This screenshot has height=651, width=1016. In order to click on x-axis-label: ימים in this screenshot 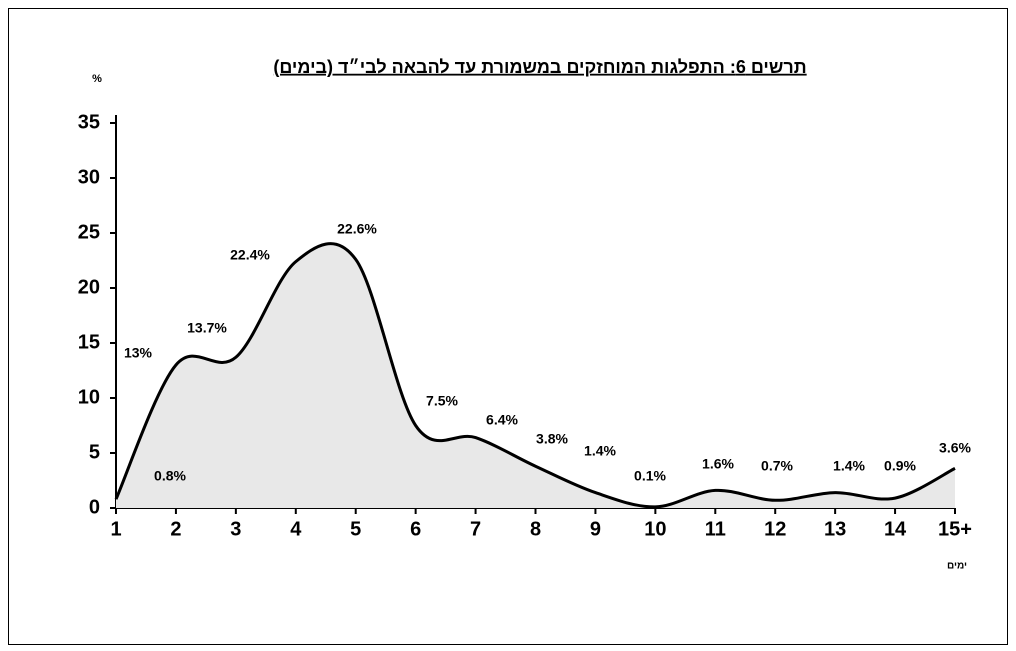, I will do `click(957, 566)`.